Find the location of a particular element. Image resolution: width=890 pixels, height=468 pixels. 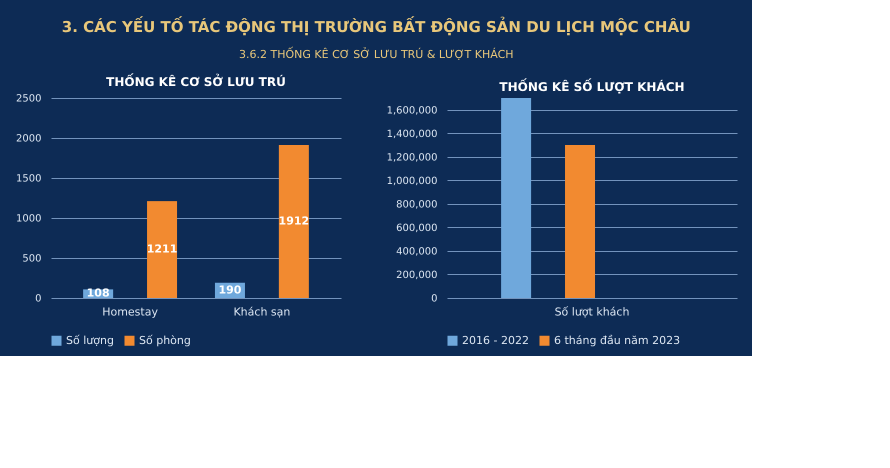

x-tick-label: Homestay is located at coordinates (130, 312).